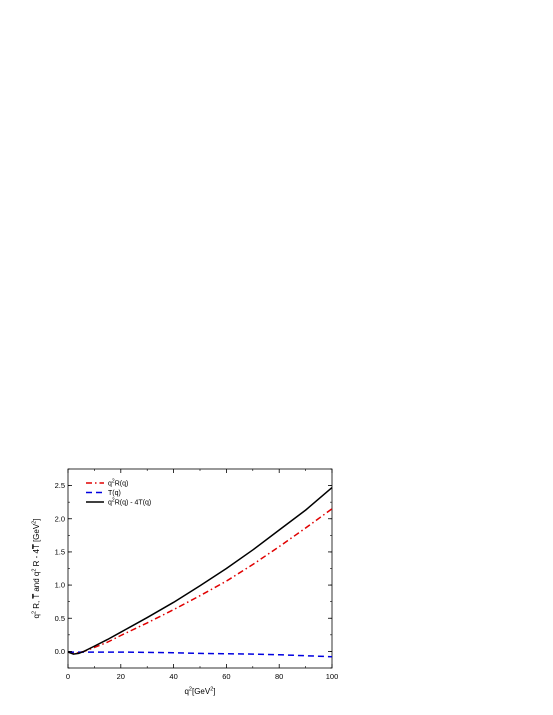 This screenshot has height=715, width=553. What do you see at coordinates (60, 618) in the screenshot?
I see `y-tick-label: 0.5` at bounding box center [60, 618].